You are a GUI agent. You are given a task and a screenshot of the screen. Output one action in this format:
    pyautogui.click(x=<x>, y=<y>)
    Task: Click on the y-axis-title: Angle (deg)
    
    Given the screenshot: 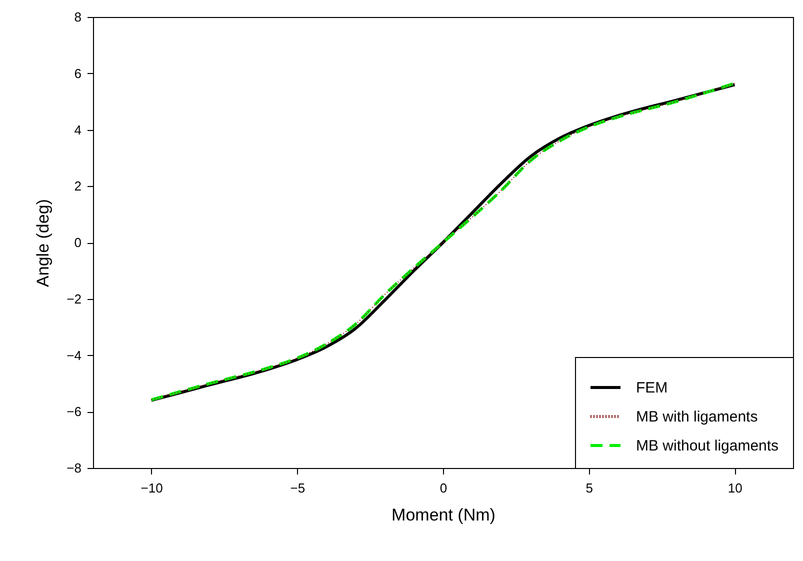 What is the action you would take?
    pyautogui.click(x=43, y=243)
    